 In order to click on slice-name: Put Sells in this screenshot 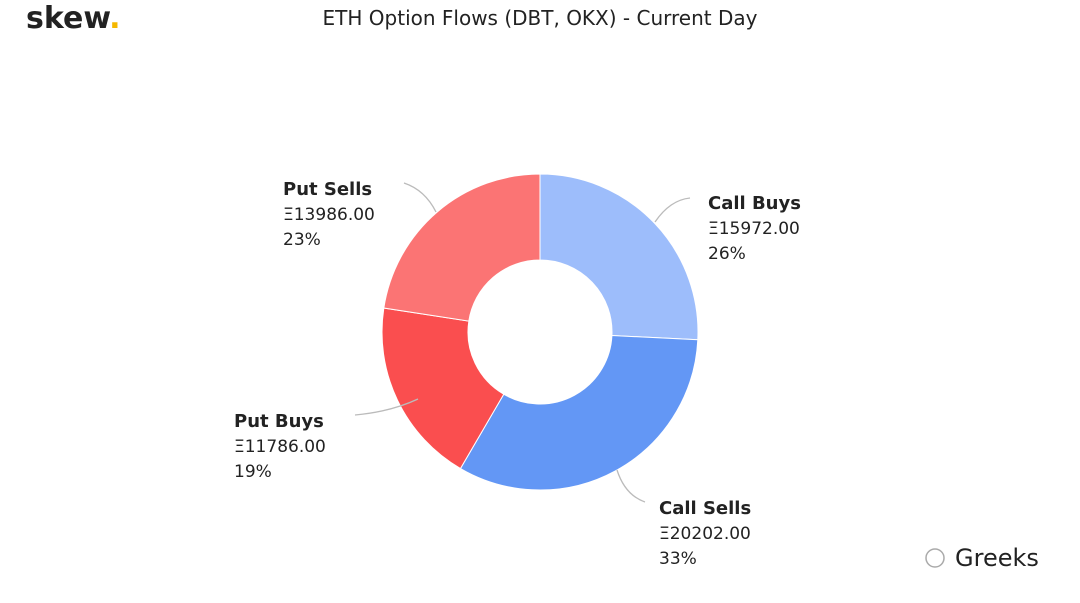, I will do `click(327, 189)`.